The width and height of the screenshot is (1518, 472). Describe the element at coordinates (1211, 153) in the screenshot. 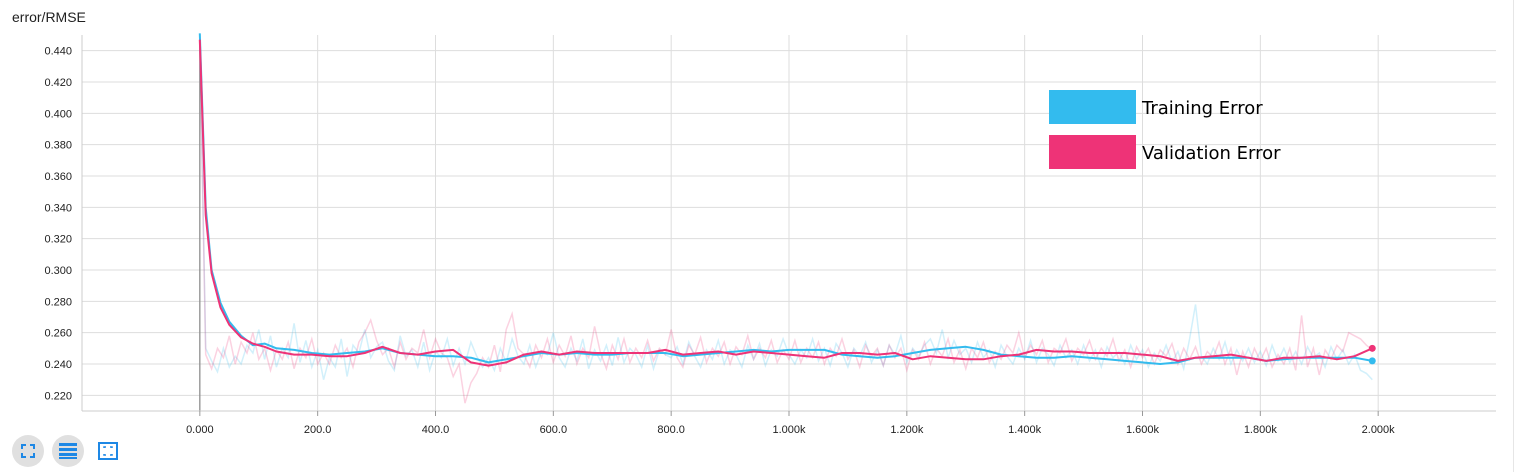

I see `validation-error-legend-label: Validation Error` at that location.